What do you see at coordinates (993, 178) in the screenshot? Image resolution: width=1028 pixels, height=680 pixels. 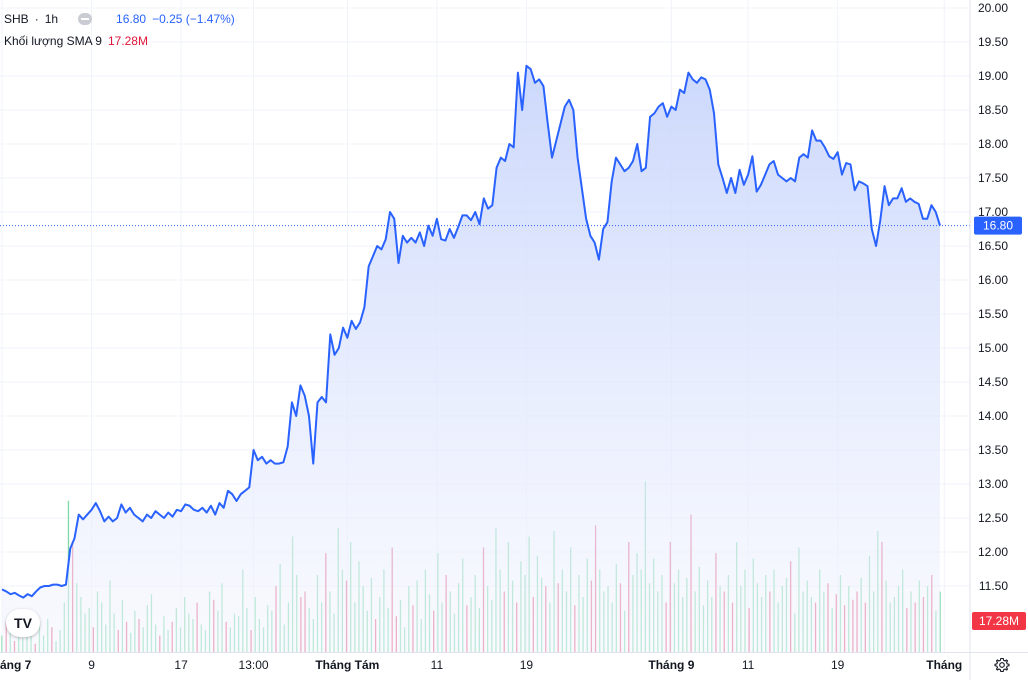 I see `y-tick-label: 17.50` at bounding box center [993, 178].